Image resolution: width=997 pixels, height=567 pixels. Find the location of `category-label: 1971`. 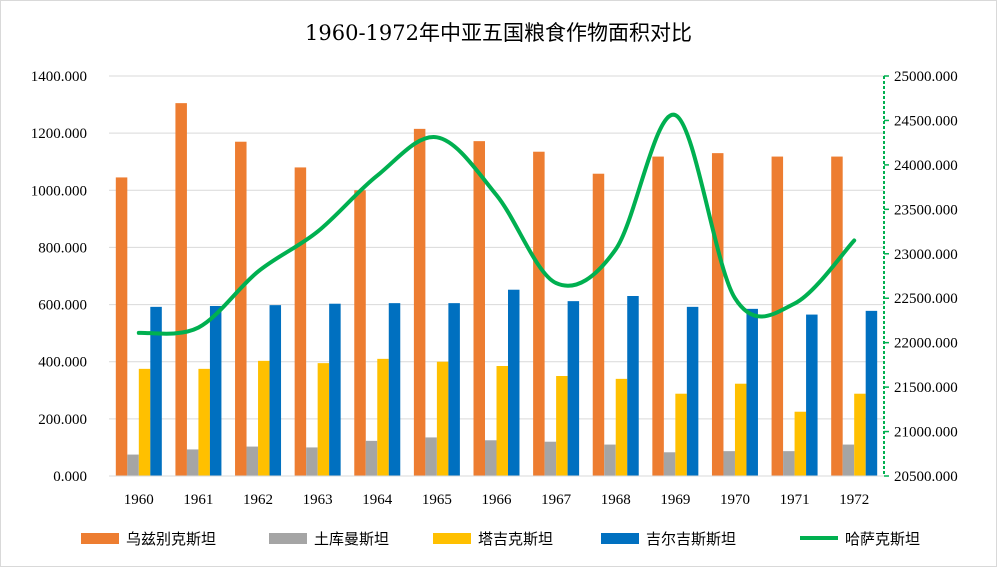

category-label: 1971 is located at coordinates (795, 500).